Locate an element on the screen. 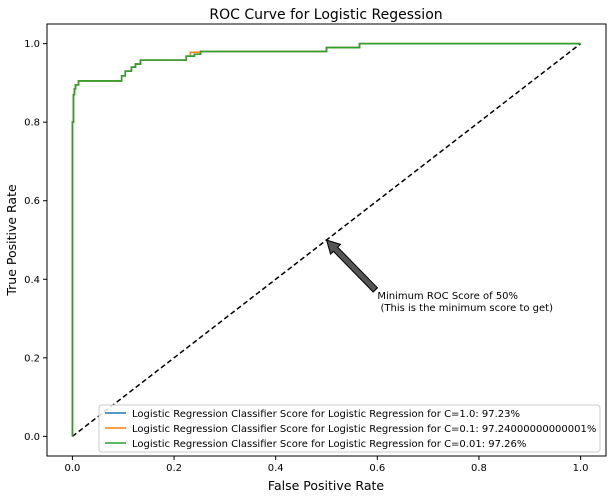  x-tick-label: 1.0 is located at coordinates (581, 468).